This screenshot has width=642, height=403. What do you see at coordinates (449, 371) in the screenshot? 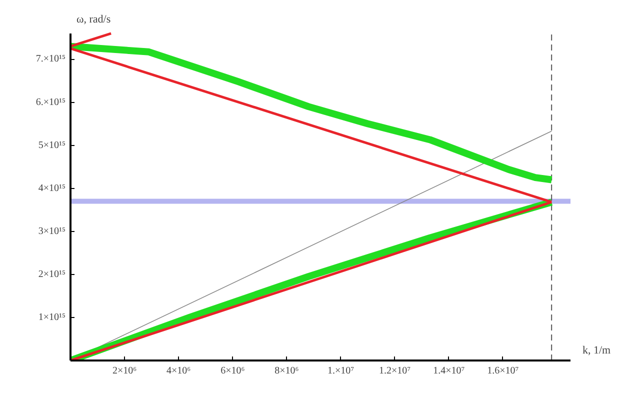
I see `x-tick-label: 1.4×10⁷` at bounding box center [449, 371].